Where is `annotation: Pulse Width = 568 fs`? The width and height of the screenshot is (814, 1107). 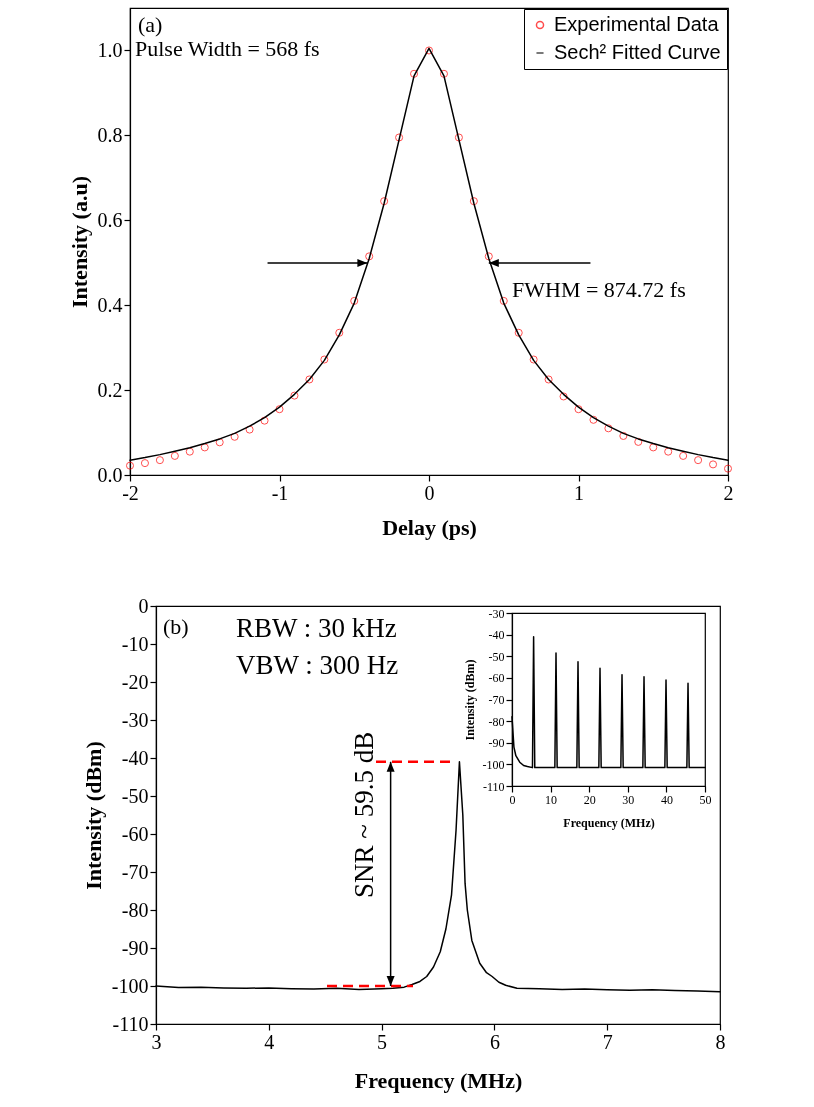
annotation: Pulse Width = 568 fs is located at coordinates (227, 48).